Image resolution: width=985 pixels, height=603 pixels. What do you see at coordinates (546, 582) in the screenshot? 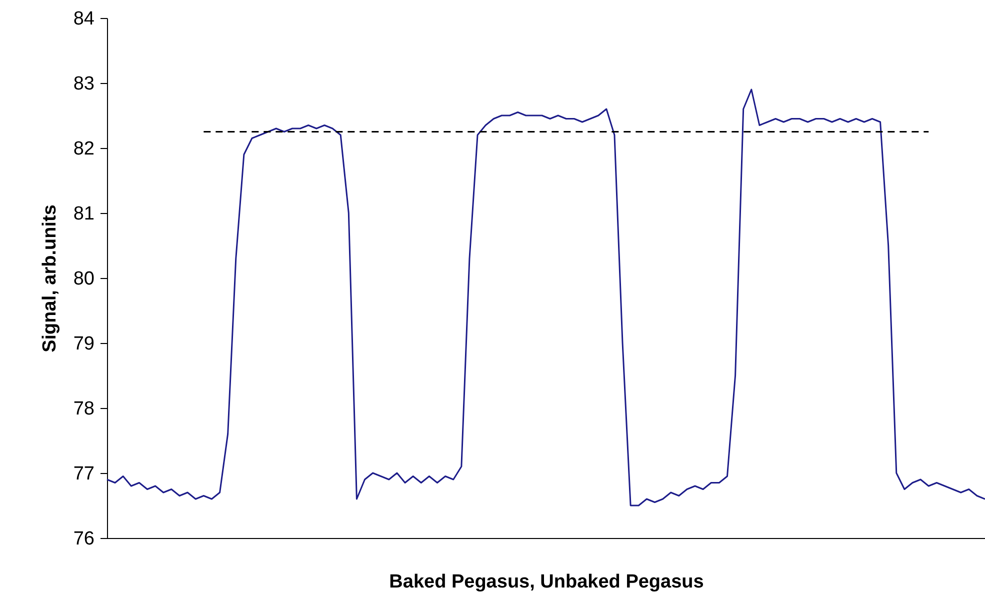
I see `x-axis-title: Baked Pegasus, Unbaked Pegasus` at bounding box center [546, 582].